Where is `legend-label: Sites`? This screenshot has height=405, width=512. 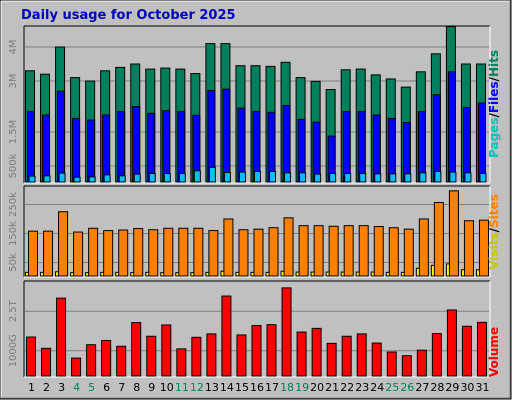
legend-label: Sites is located at coordinates (494, 211).